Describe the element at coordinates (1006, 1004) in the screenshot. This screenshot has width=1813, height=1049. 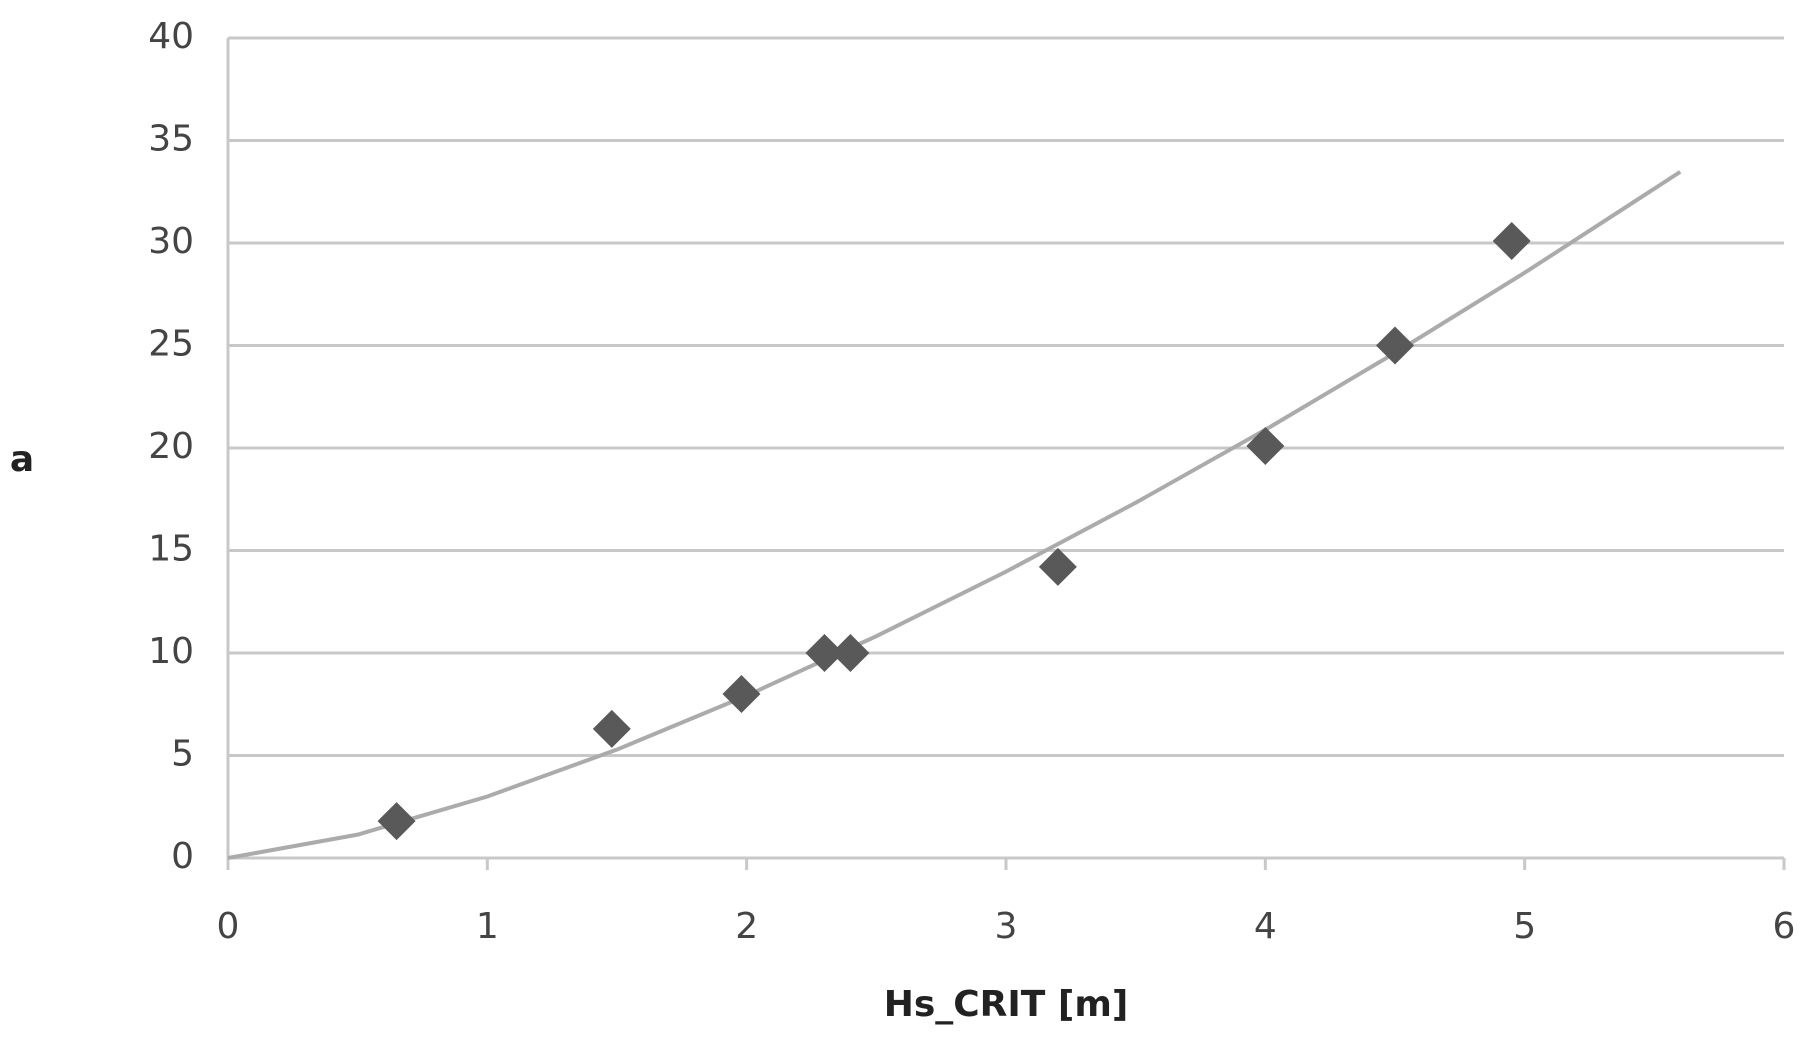
I see `x-axis-title: Hs_CRIT [m]` at that location.